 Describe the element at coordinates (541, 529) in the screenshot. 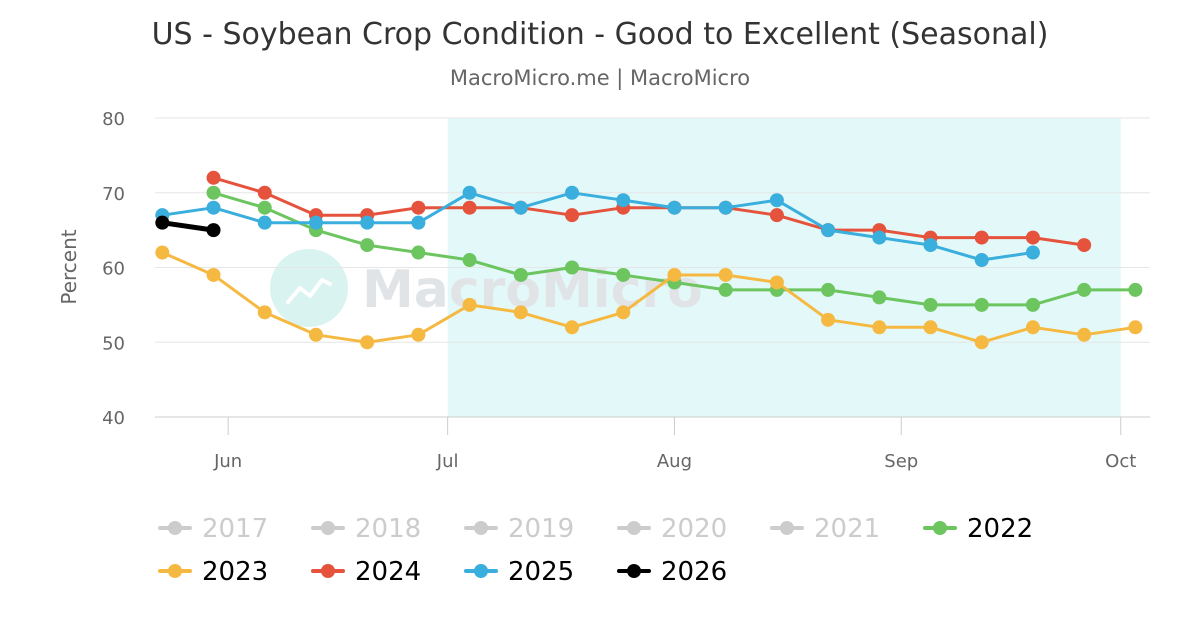

I see `legend-label: 2019` at that location.